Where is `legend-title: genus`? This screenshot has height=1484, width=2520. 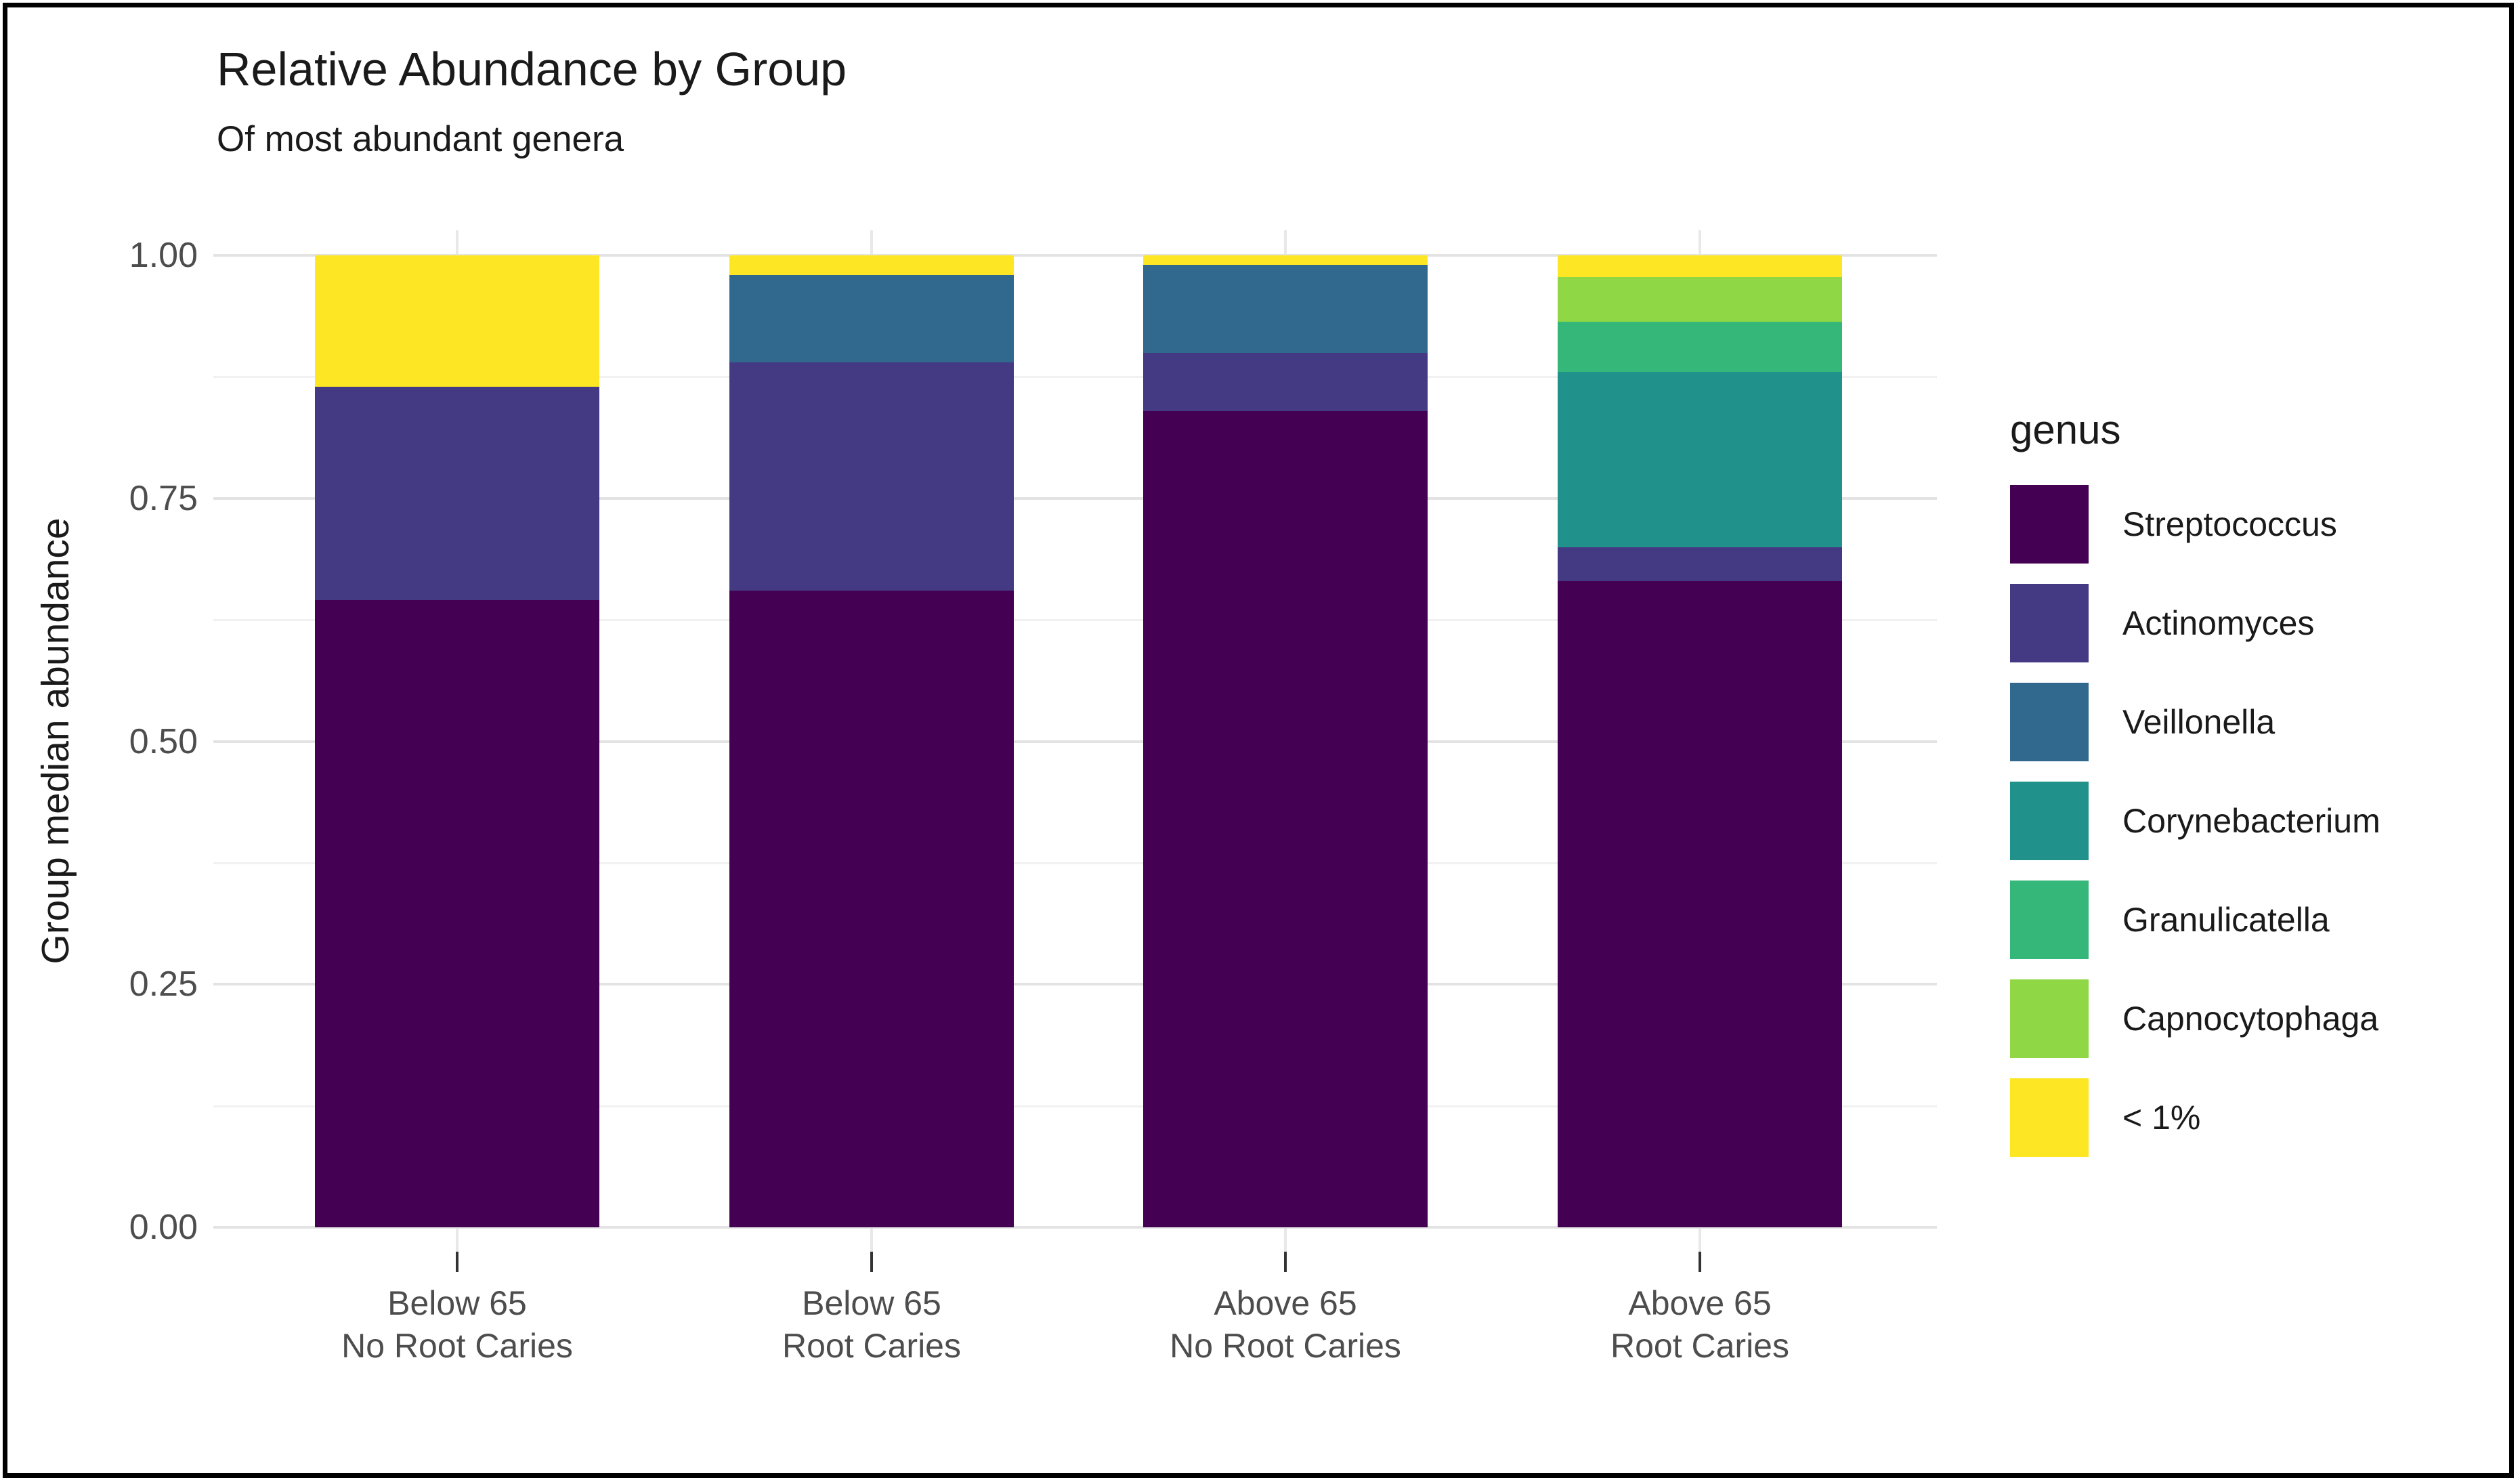
legend-title: genus is located at coordinates (2066, 429).